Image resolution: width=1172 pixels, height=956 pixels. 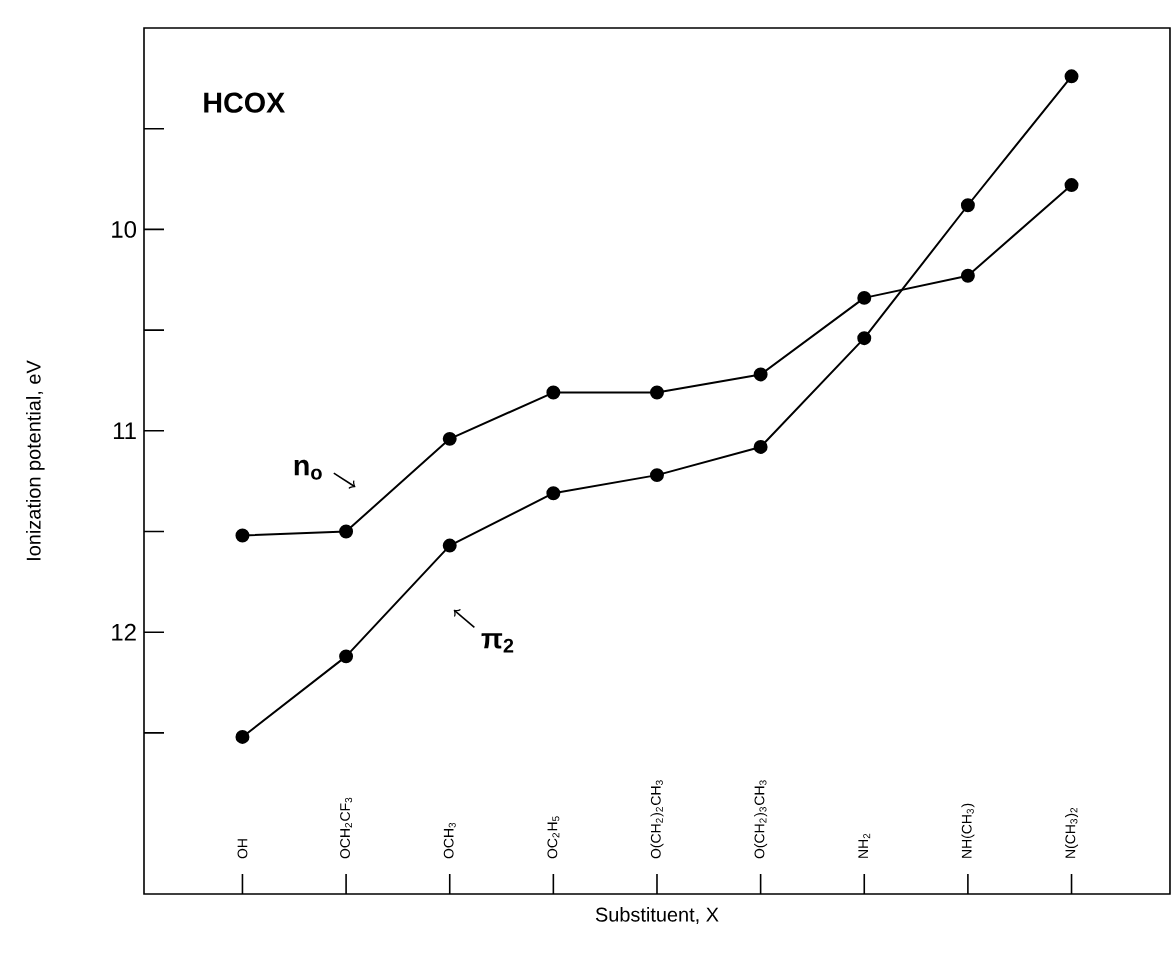 I want to click on y-axis-title: Ionization potential, eV, so click(x=35, y=460).